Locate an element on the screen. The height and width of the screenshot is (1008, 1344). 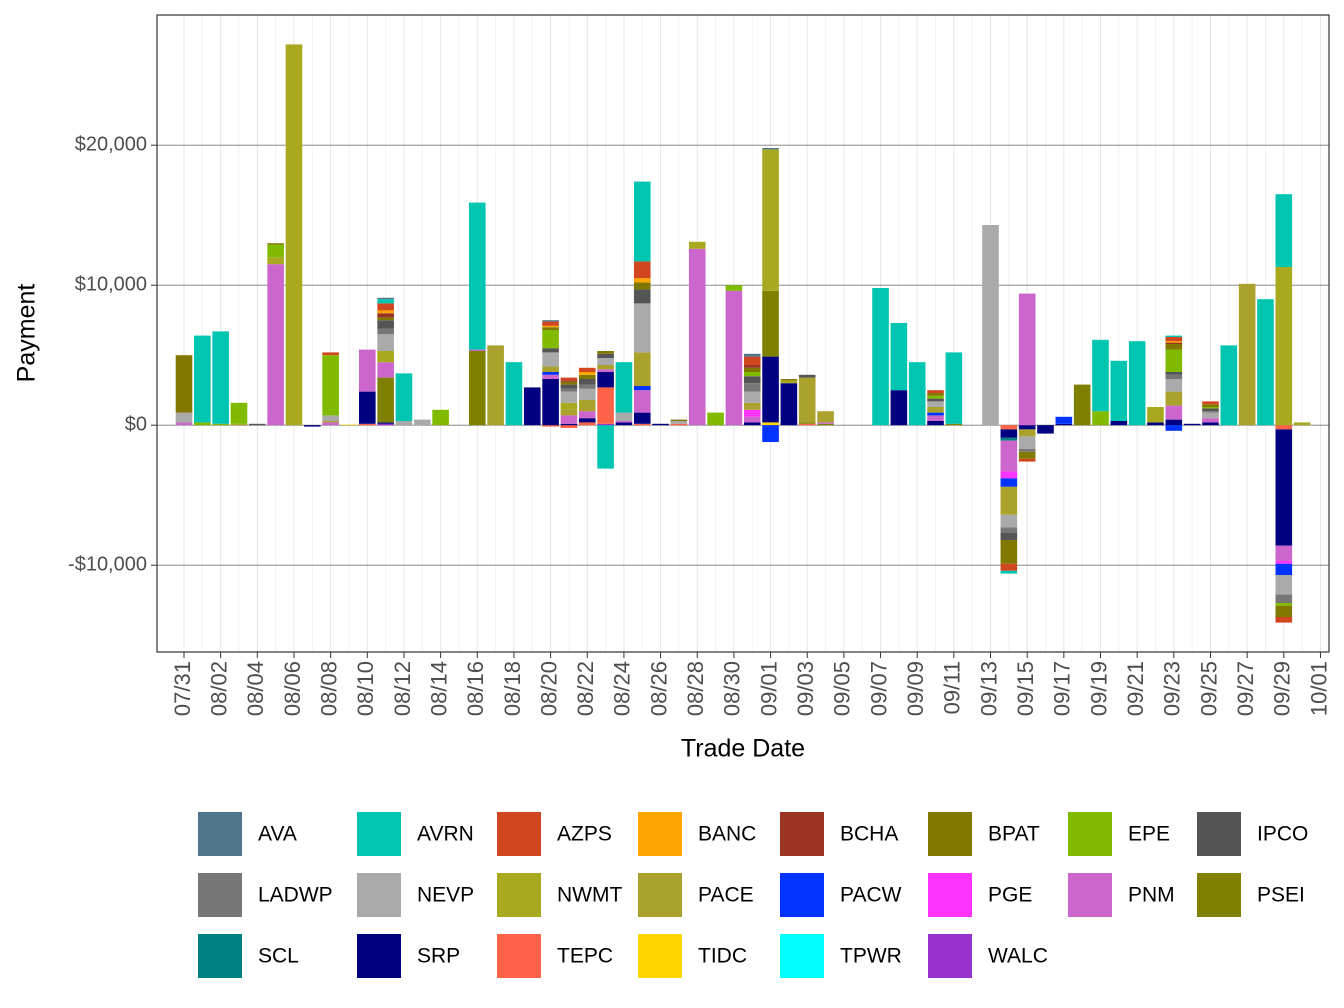
x-tick-label: 09/17 is located at coordinates (1062, 688).